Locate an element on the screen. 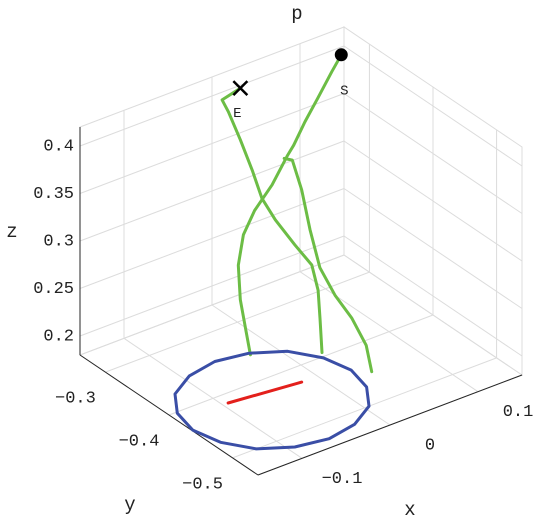  start-marker is located at coordinates (341, 55).